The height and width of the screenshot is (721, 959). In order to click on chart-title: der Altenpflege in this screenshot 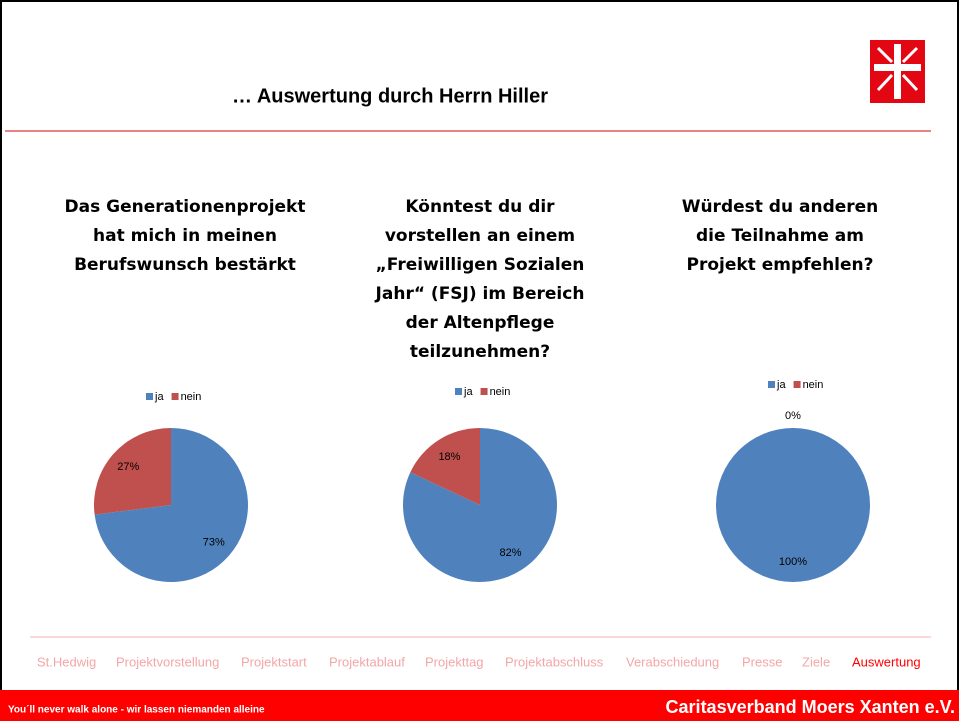, I will do `click(480, 323)`.